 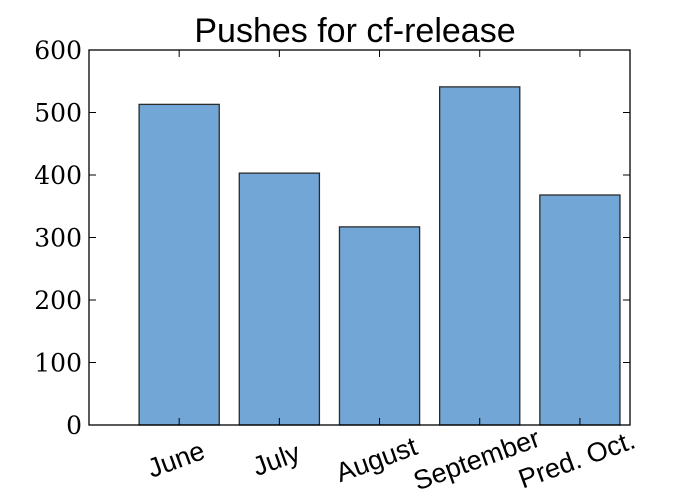 I want to click on y-tick-label: 100, so click(x=58, y=363).